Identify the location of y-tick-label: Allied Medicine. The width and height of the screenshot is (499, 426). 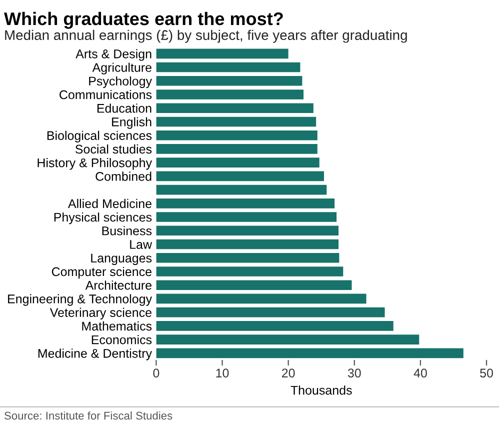
(110, 203).